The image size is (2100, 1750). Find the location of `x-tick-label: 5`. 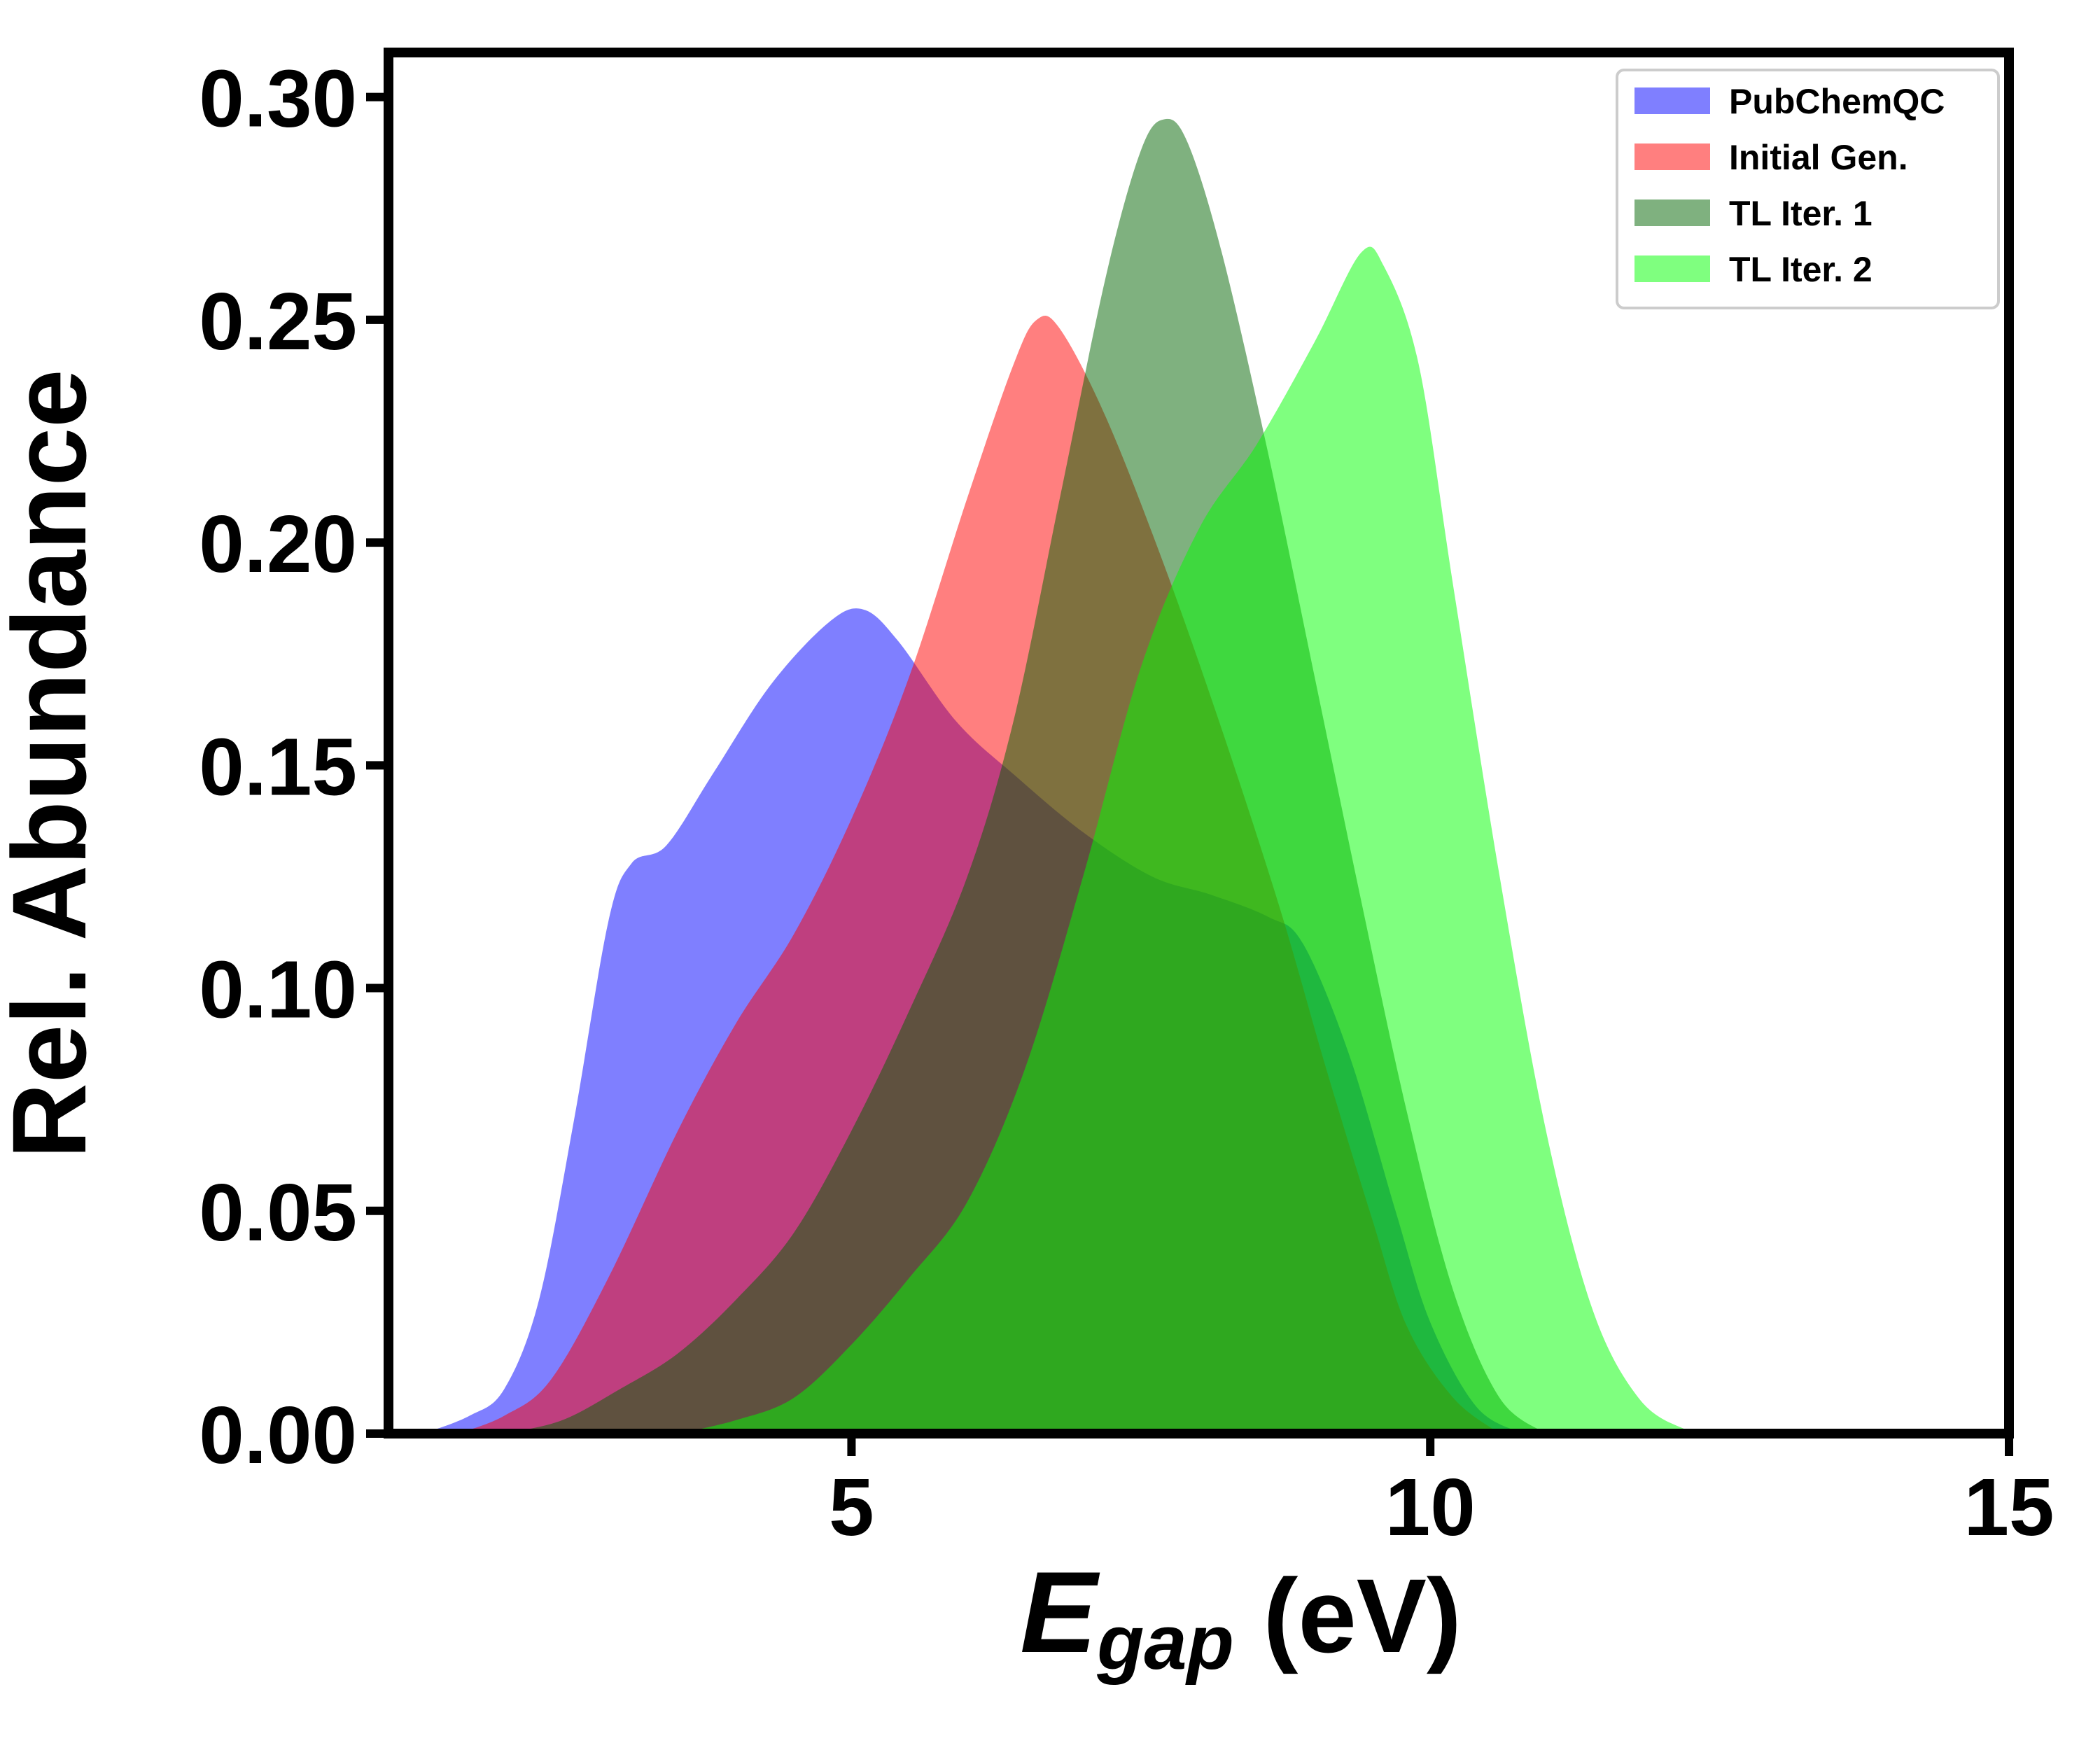

x-tick-label: 5 is located at coordinates (851, 1507).